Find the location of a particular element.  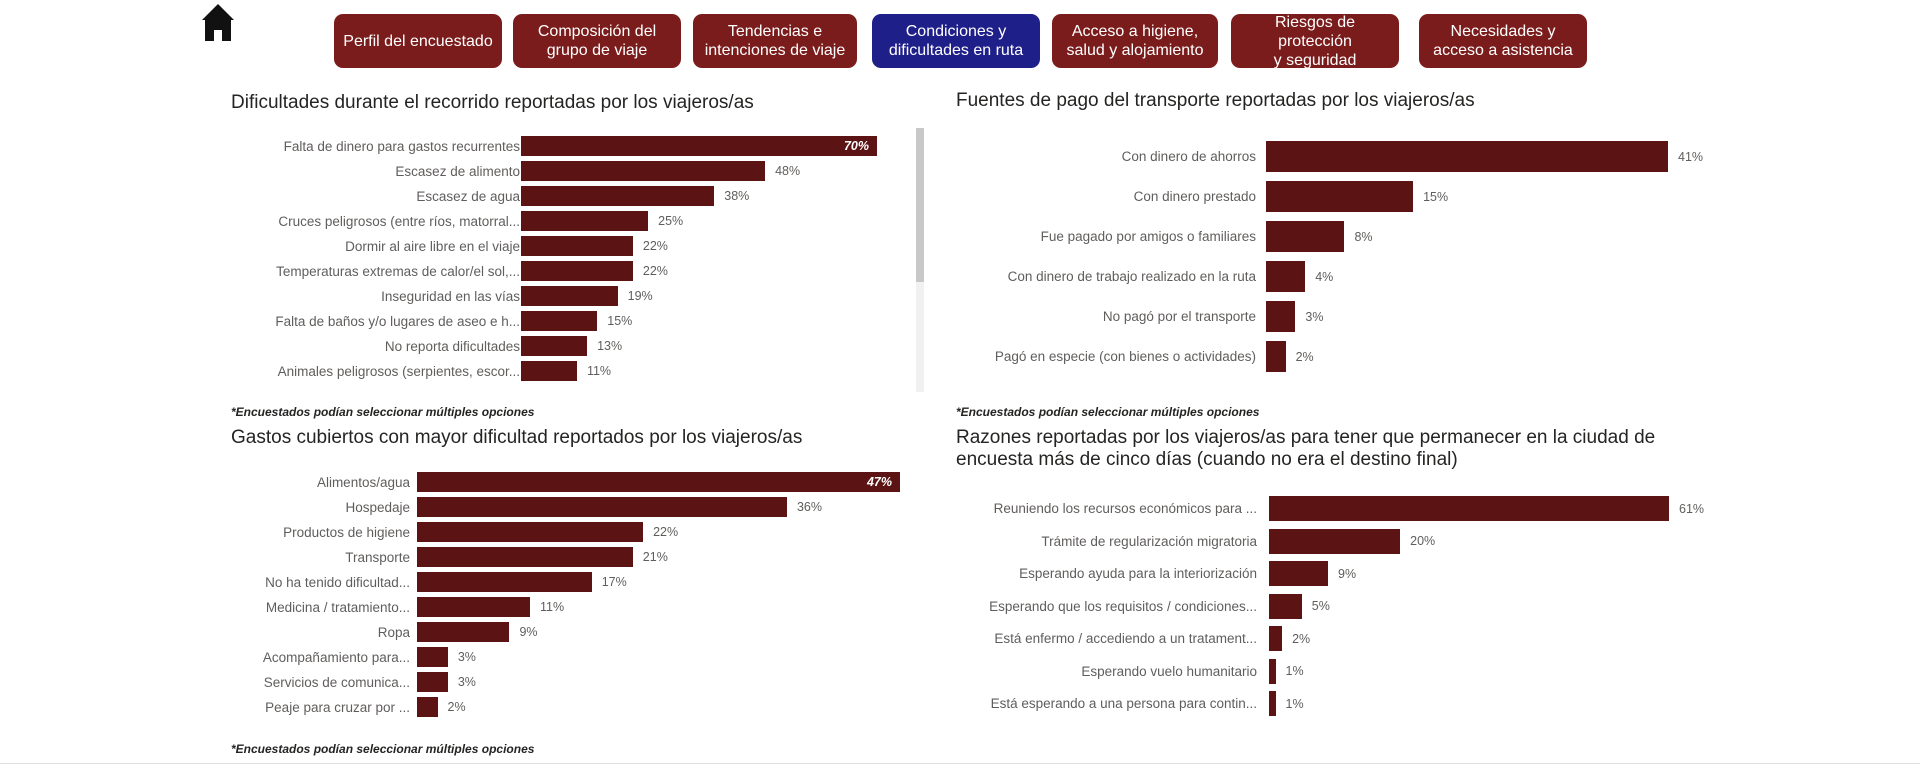

bar-row: Escasez de alimento 48% is located at coordinates (584, 171).